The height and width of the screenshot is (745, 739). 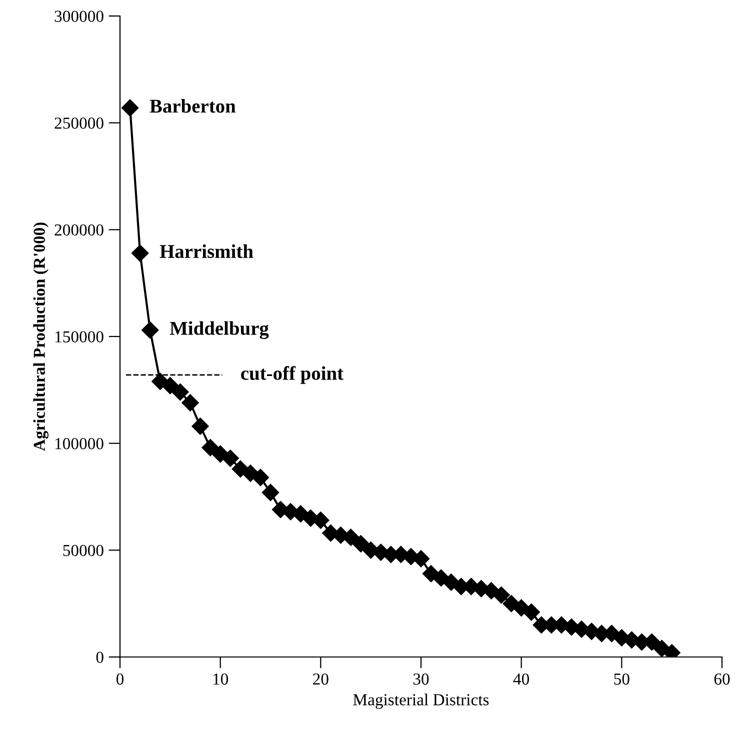 What do you see at coordinates (521, 679) in the screenshot?
I see `x-tick-label: 40` at bounding box center [521, 679].